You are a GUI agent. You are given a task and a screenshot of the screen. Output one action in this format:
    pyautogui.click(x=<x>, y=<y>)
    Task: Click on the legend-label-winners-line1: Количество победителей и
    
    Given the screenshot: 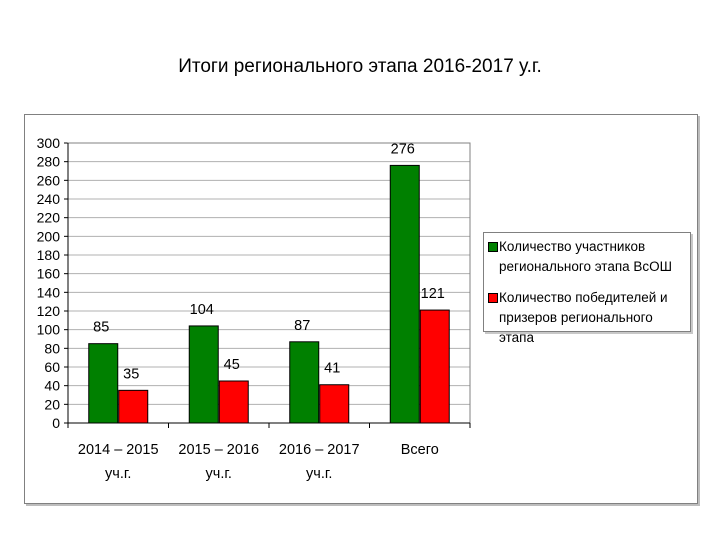 What is the action you would take?
    pyautogui.click(x=583, y=297)
    